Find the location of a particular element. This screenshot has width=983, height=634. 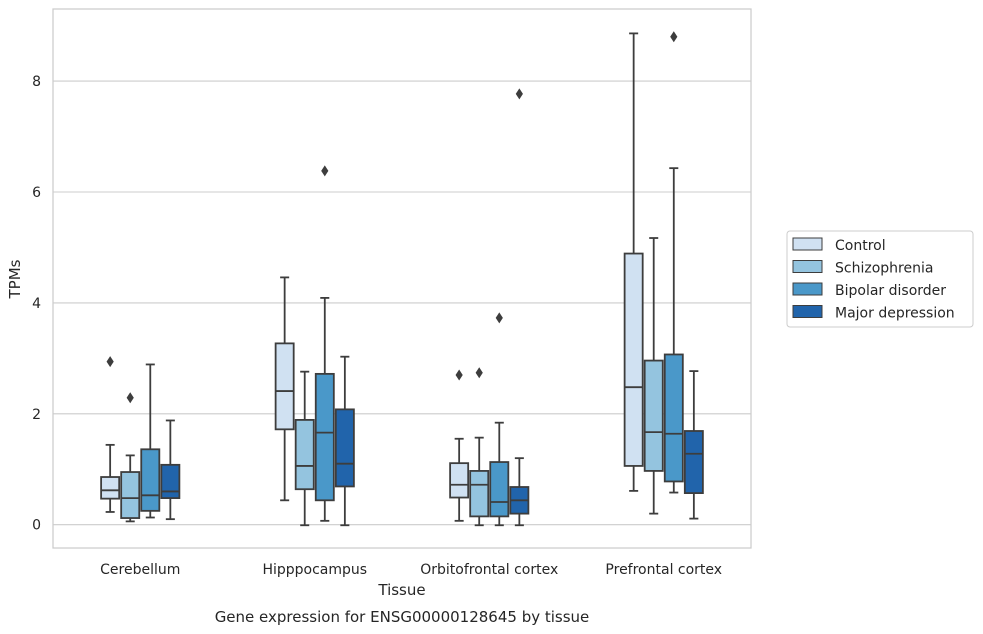

y-tick-labels: 0 2 4 6 8 is located at coordinates (36, 304).